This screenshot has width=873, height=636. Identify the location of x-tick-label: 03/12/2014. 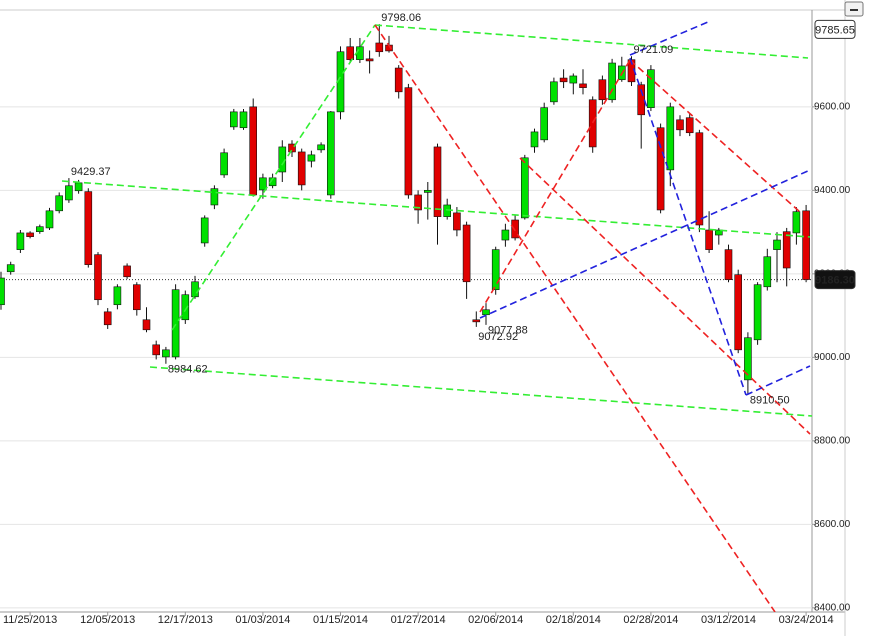
(728, 620).